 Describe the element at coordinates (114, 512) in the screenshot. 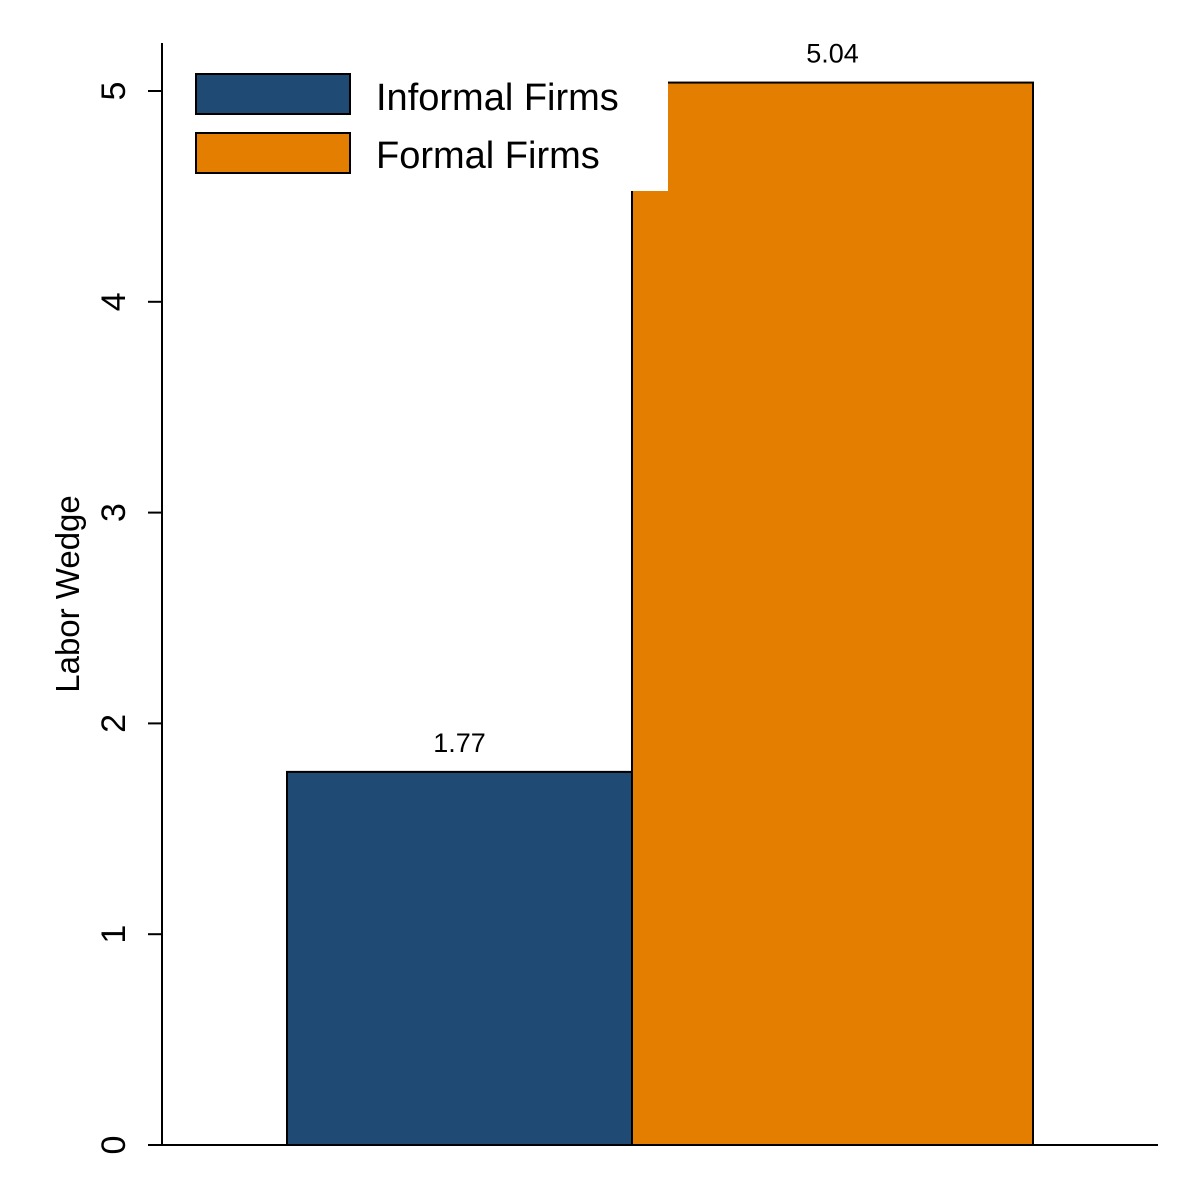

I see `y-tick-label: 3` at that location.